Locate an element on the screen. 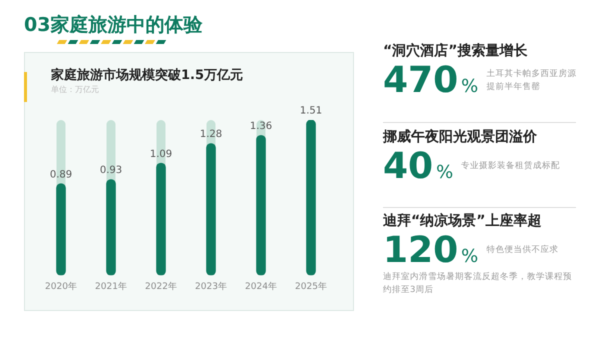  x-tick-label: 2023年 is located at coordinates (211, 286).